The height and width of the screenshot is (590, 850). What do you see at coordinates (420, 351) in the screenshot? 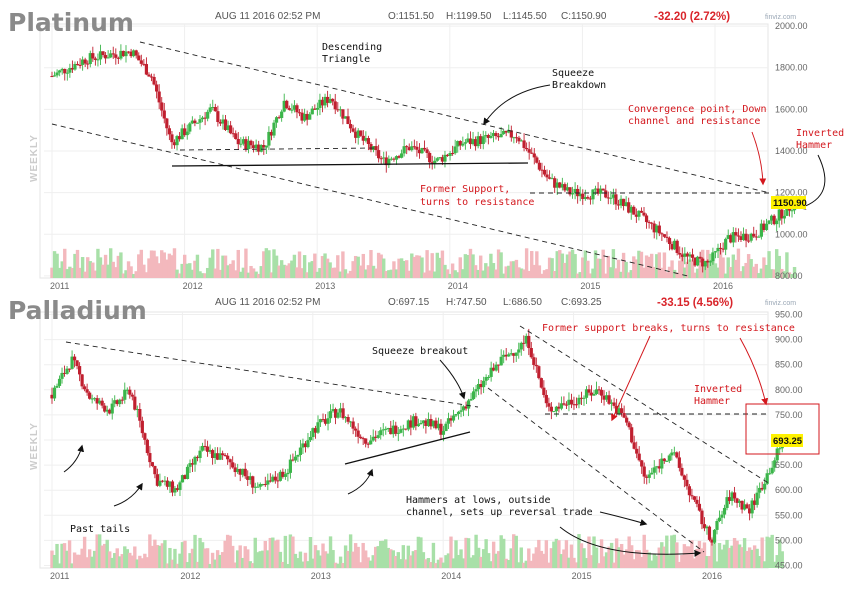
I see `palladium-squeeze-label: Squeeze breakout` at bounding box center [420, 351].